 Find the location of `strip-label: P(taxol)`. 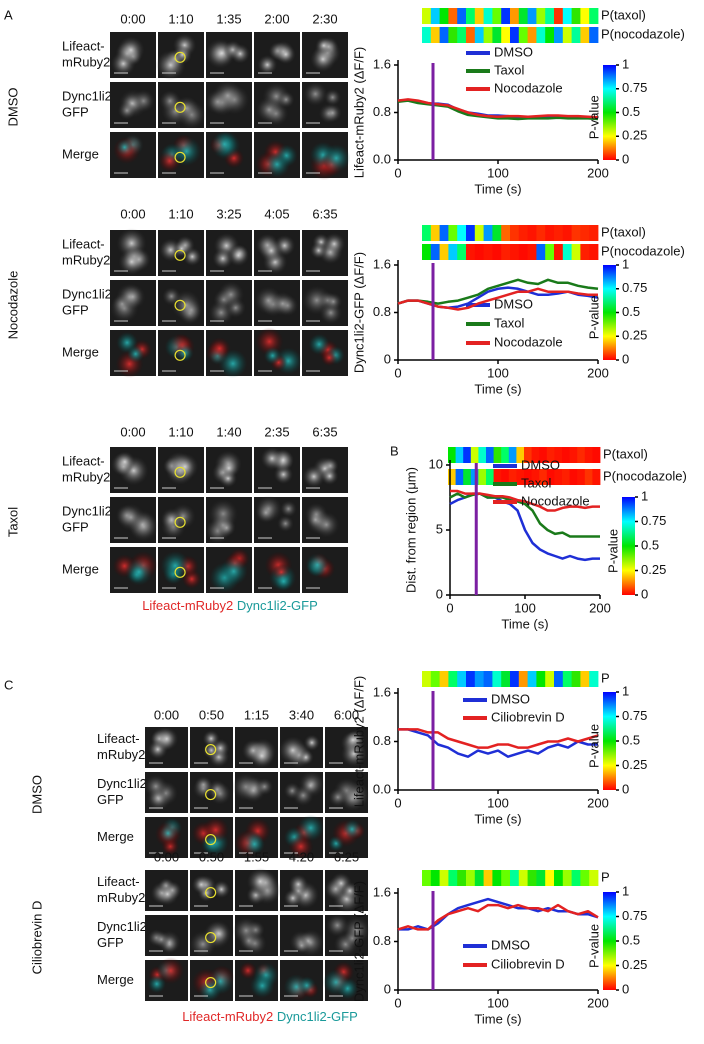

strip-label: P(taxol) is located at coordinates (625, 453).